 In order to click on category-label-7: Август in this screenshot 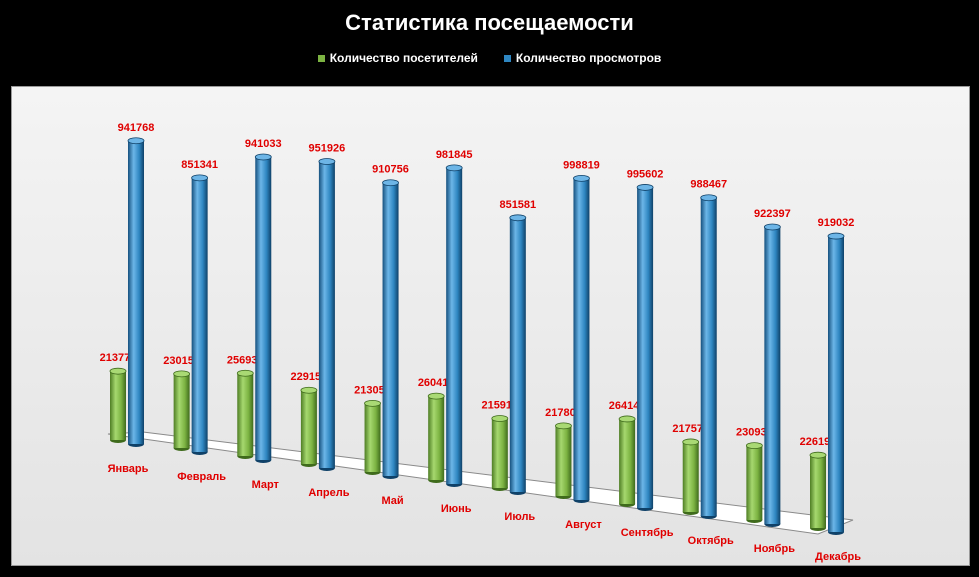, I will do `click(583, 525)`.